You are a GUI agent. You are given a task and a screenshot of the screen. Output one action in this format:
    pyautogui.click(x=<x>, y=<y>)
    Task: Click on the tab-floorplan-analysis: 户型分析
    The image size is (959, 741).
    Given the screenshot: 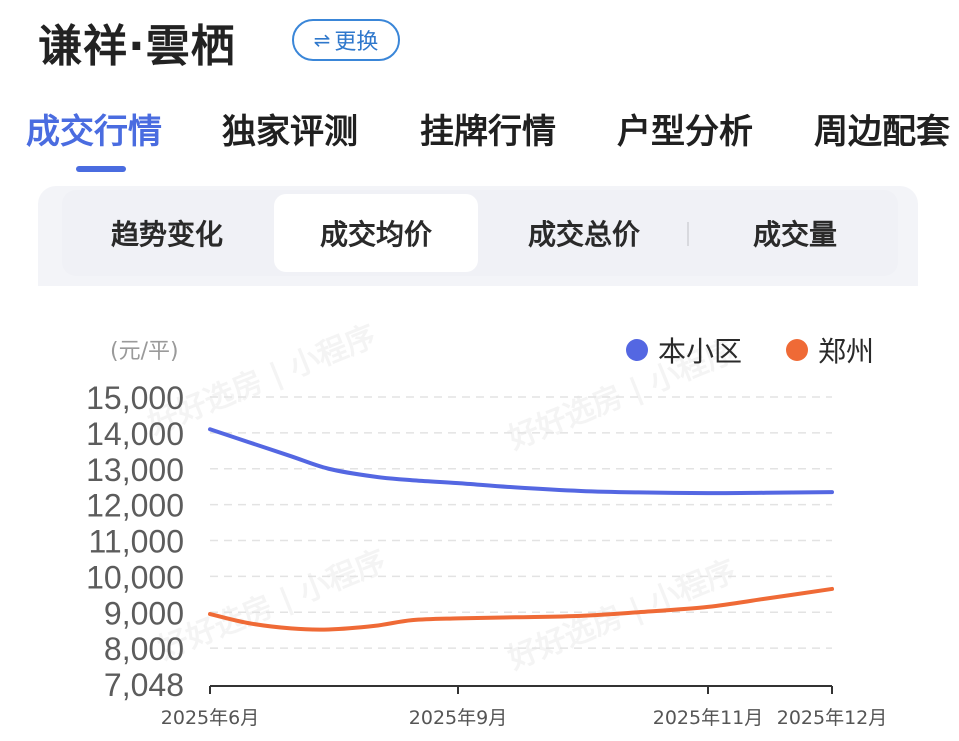 What is the action you would take?
    pyautogui.click(x=685, y=132)
    